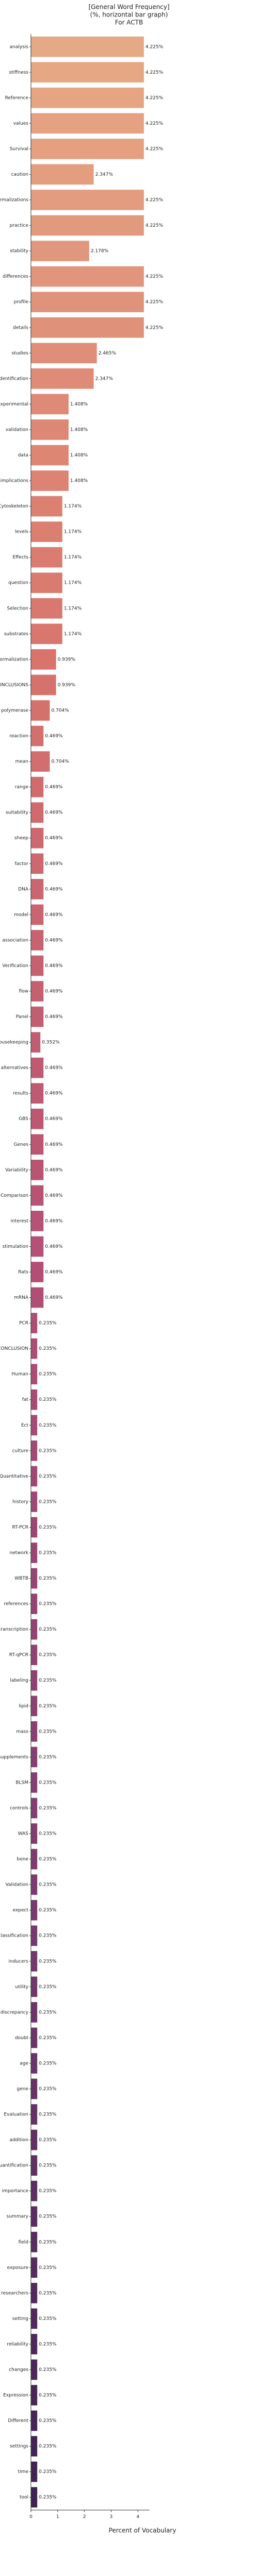 This screenshot has width=258, height=2576. I want to click on y-tick-label: controls, so click(19, 1808).